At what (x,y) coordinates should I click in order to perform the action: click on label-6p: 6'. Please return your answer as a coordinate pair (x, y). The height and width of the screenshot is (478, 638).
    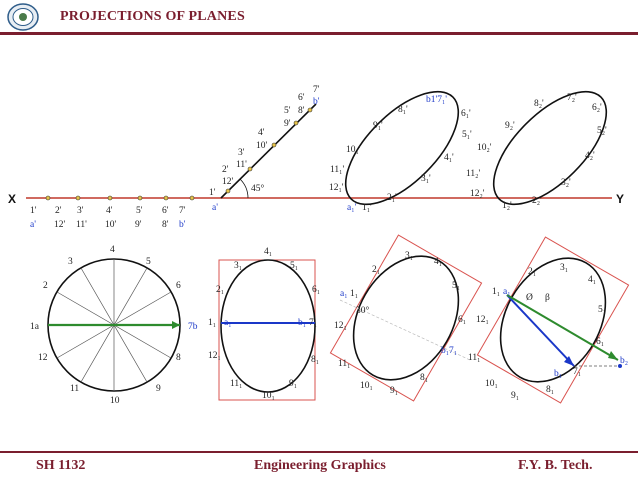
    Looking at the image, I should click on (165, 211).